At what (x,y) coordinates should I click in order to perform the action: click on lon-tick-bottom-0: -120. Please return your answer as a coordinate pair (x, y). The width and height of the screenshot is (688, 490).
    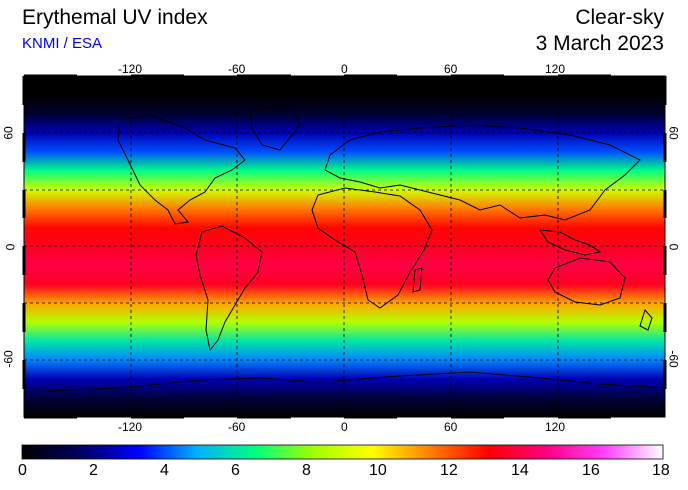
    Looking at the image, I should click on (130, 427).